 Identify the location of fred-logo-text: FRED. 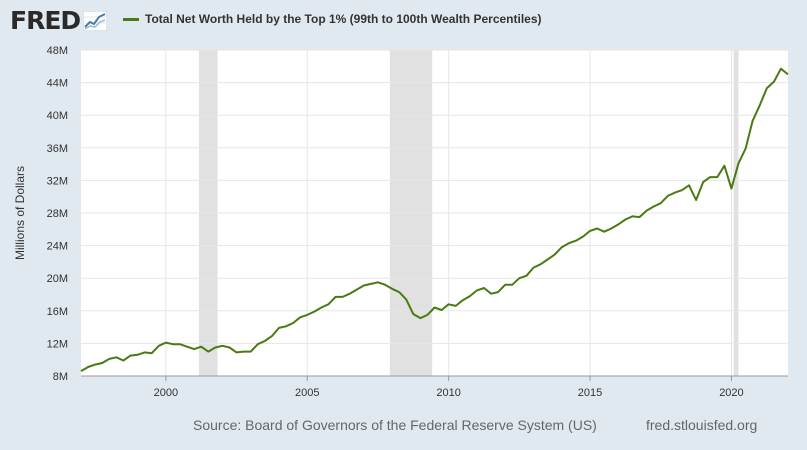
(45, 20).